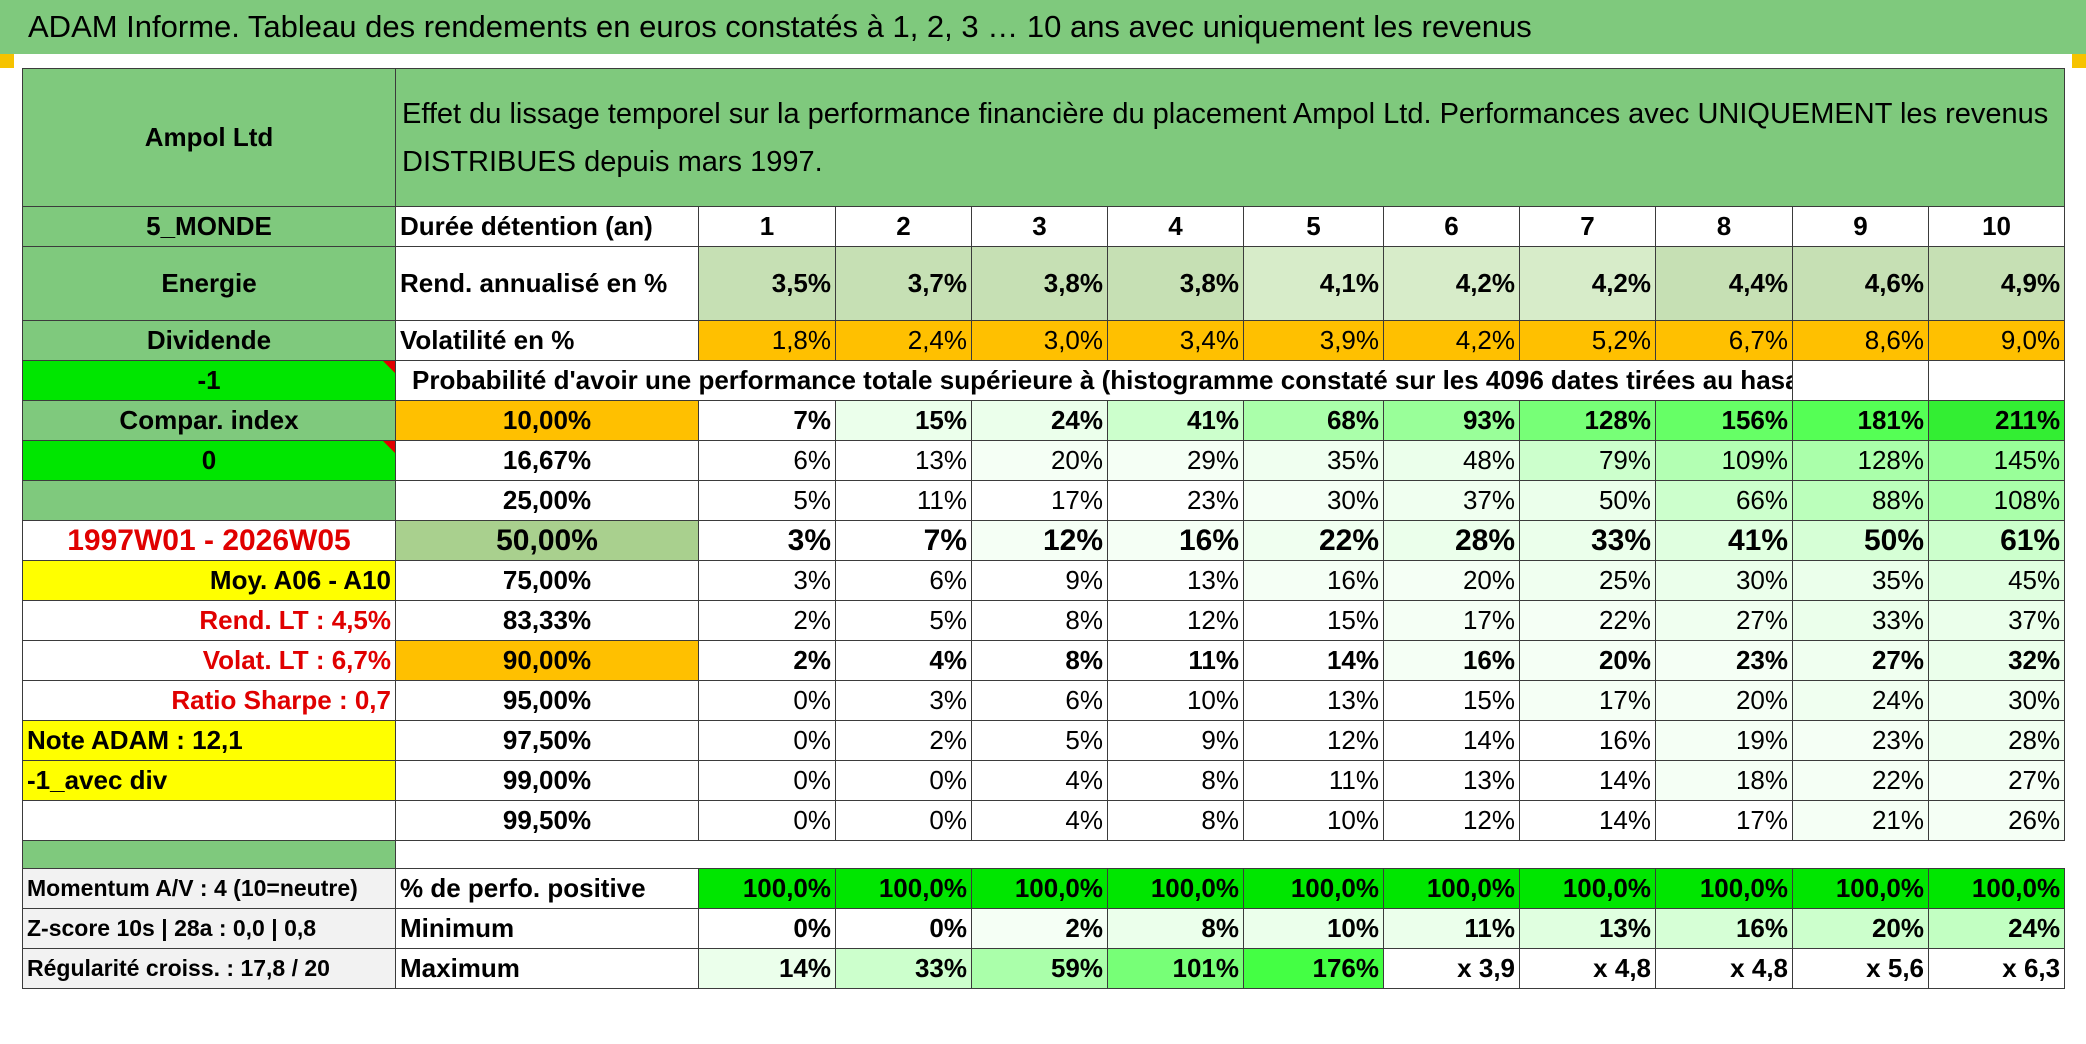  Describe the element at coordinates (1313, 660) in the screenshot. I see `quantile-value: 14%` at that location.